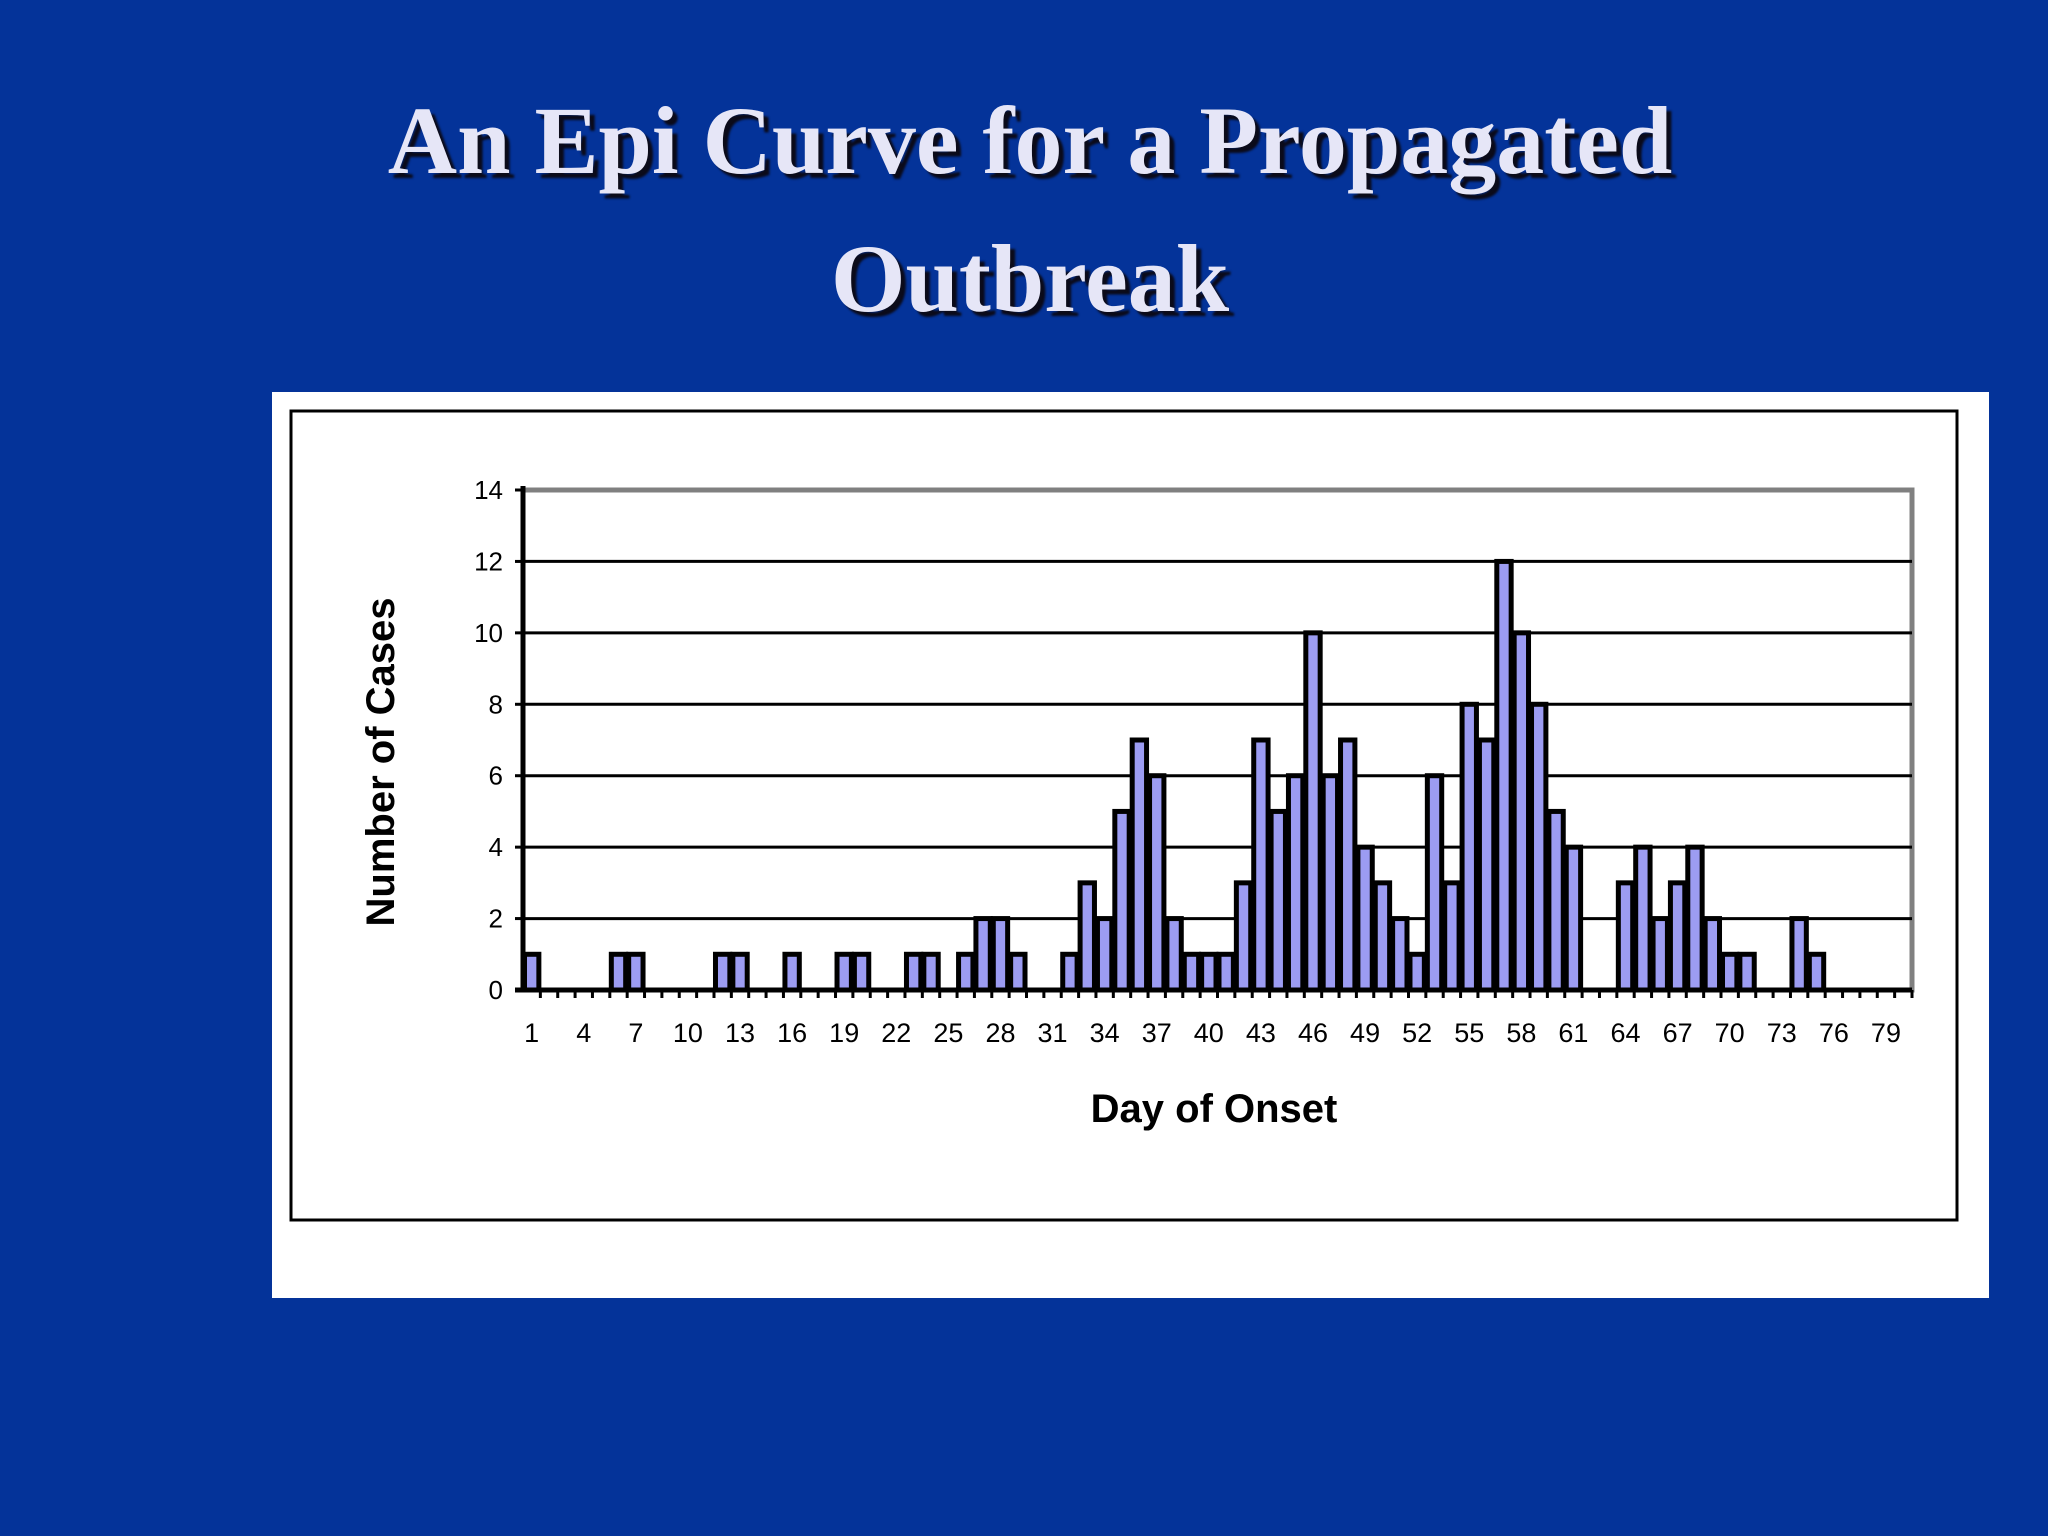 Image resolution: width=2048 pixels, height=1536 pixels. I want to click on x-tick-label: 76, so click(1834, 1033).